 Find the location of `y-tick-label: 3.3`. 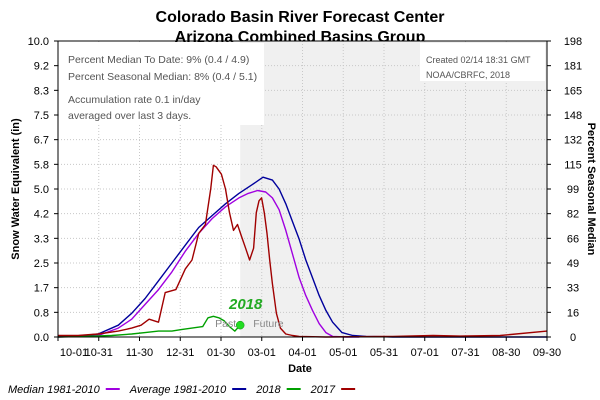

y-tick-label: 3.3 is located at coordinates (41, 239).